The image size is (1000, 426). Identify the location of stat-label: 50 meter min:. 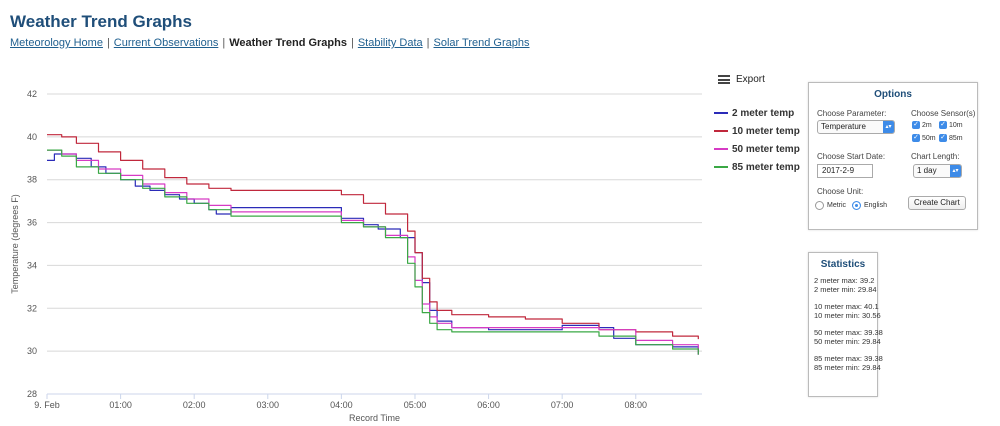
(837, 341).